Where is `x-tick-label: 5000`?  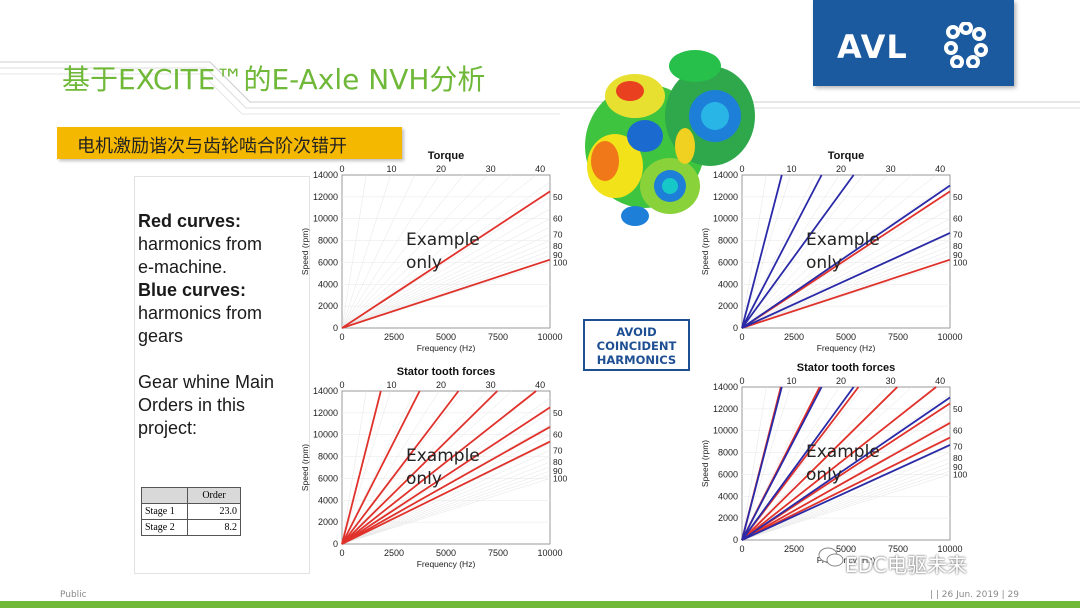 x-tick-label: 5000 is located at coordinates (846, 549).